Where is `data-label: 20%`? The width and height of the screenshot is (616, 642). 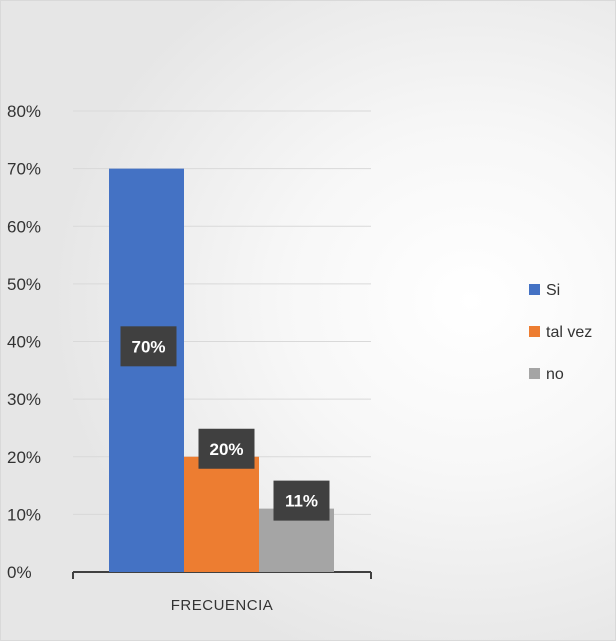 data-label: 20% is located at coordinates (226, 449).